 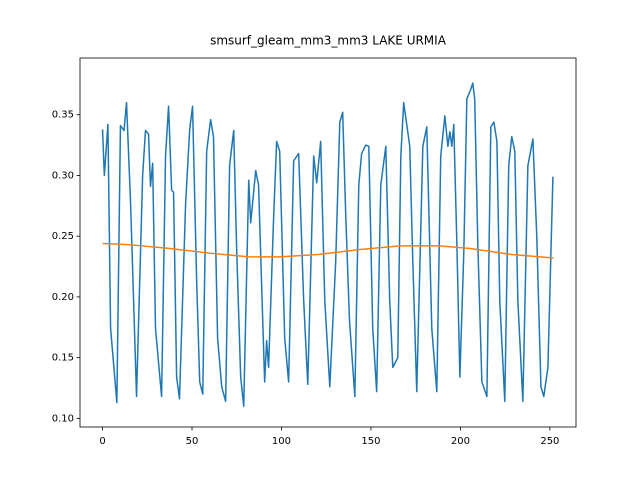 I want to click on y-tick-label: 0.15, so click(x=63, y=358).